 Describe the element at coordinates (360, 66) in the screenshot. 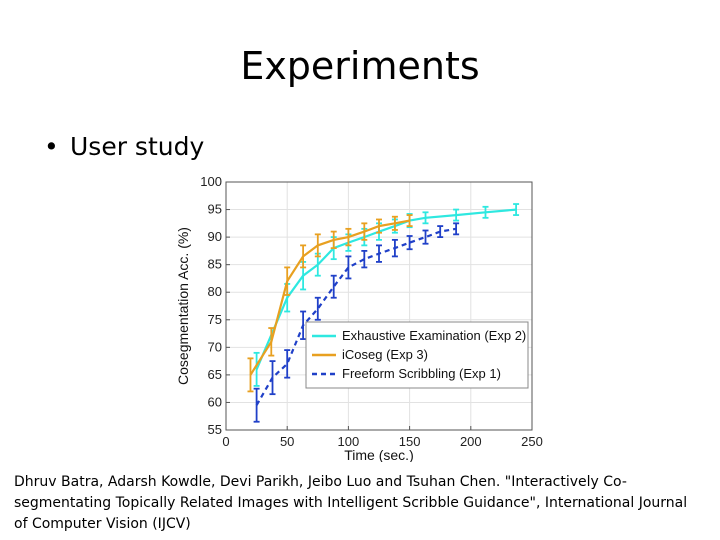

I see `slide-title: Experiments` at that location.